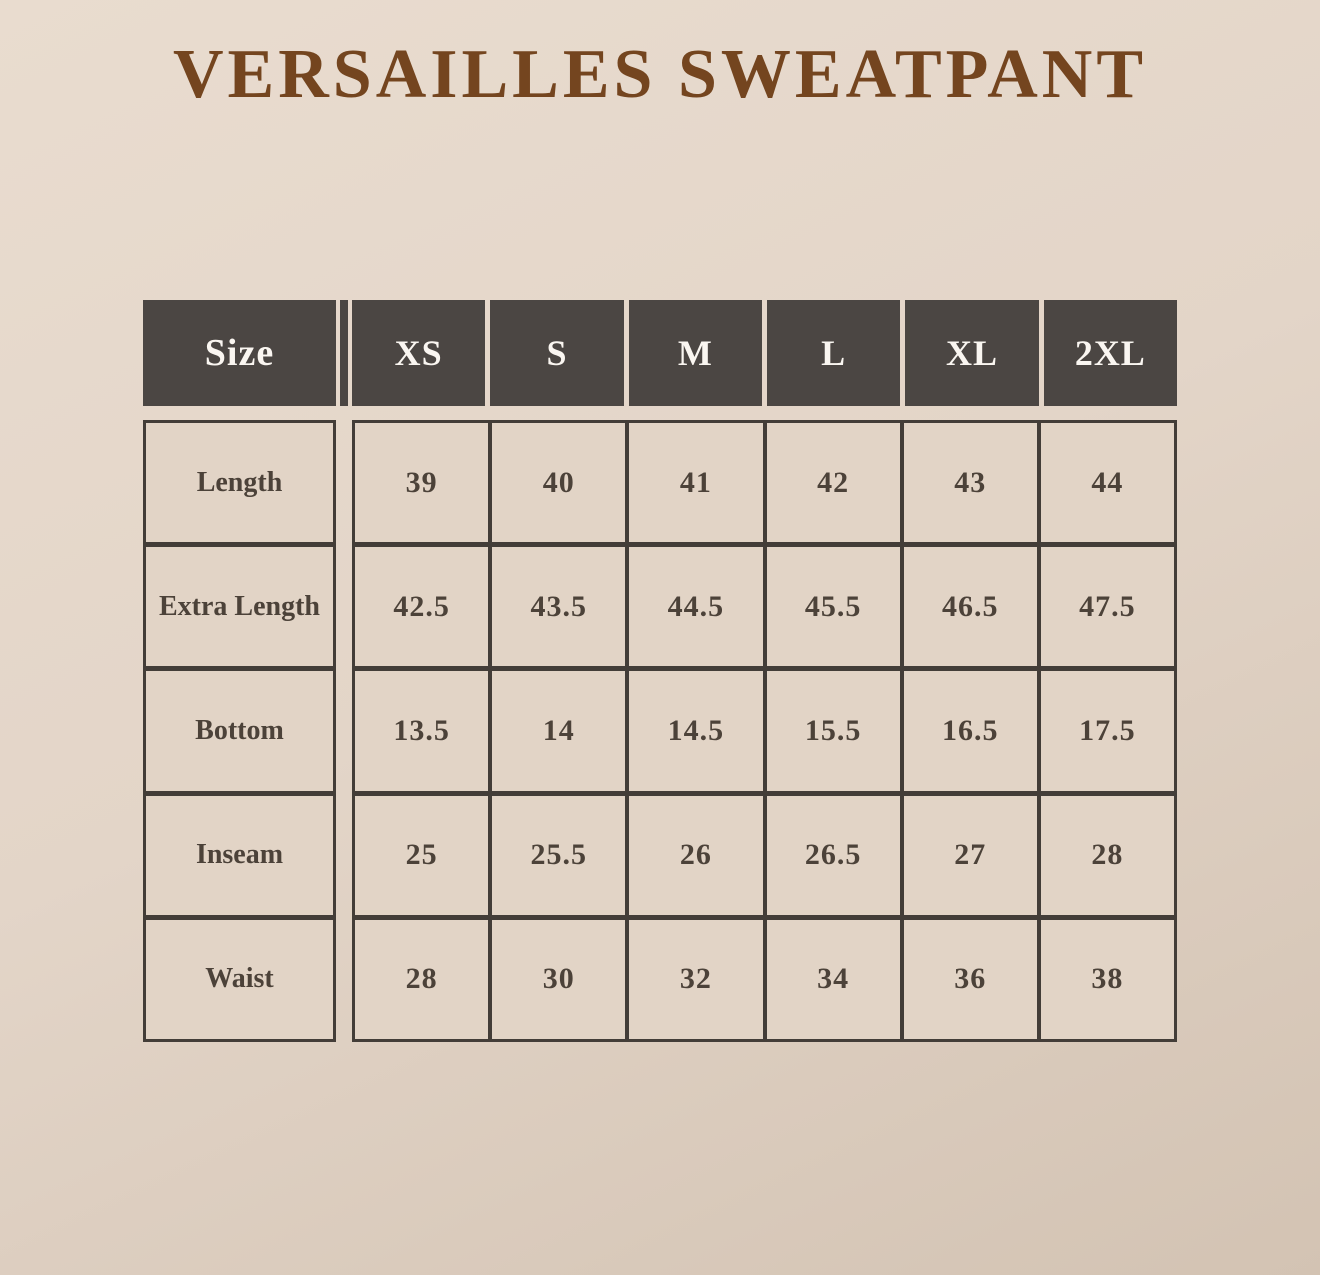  What do you see at coordinates (833, 483) in the screenshot?
I see `size-value-cell: 42` at bounding box center [833, 483].